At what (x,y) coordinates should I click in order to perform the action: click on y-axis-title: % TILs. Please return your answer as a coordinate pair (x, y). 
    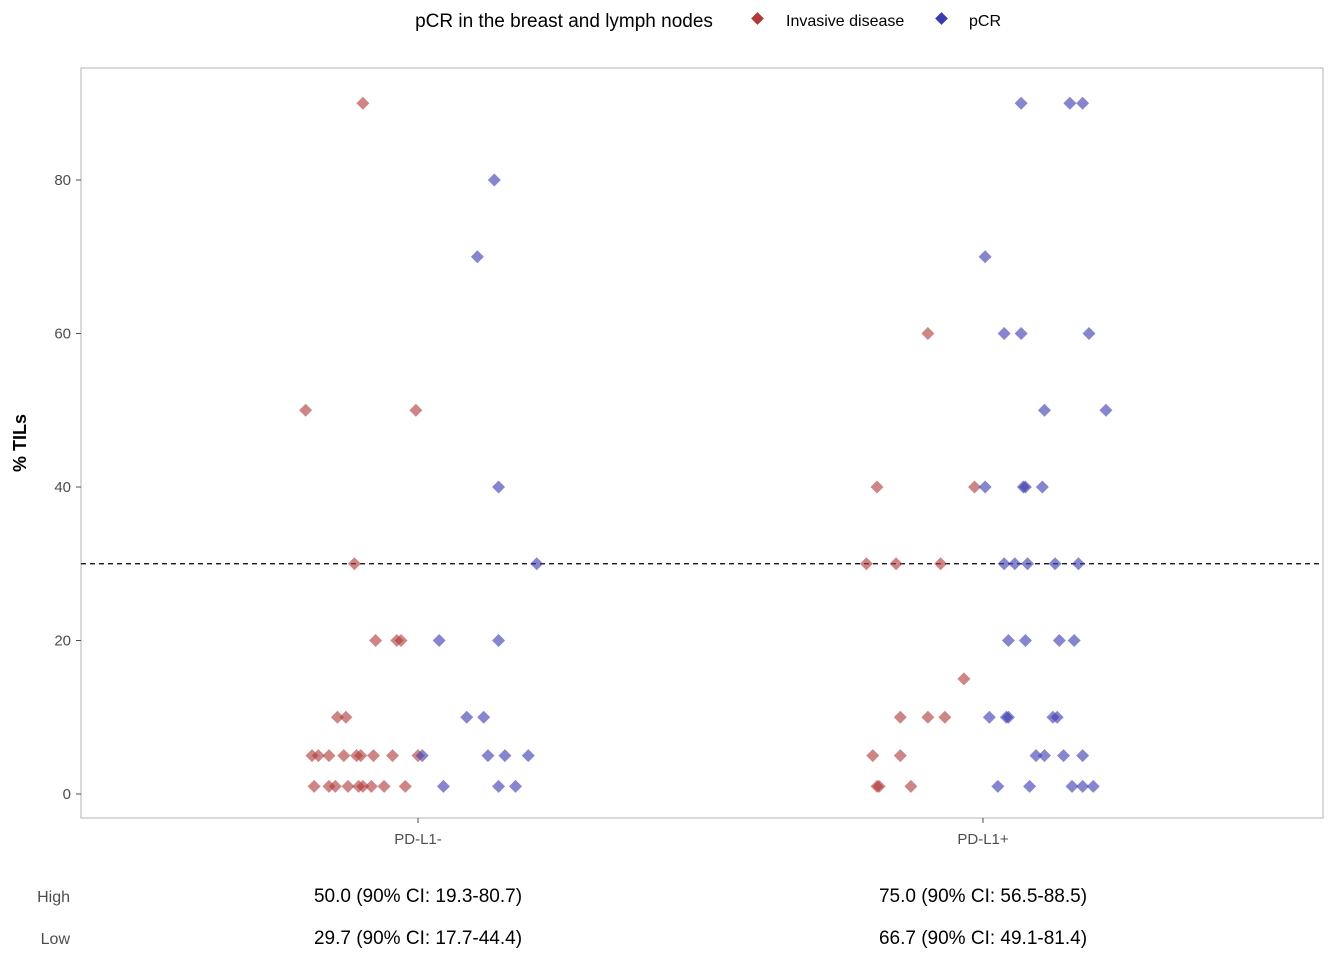
    Looking at the image, I should click on (20, 443).